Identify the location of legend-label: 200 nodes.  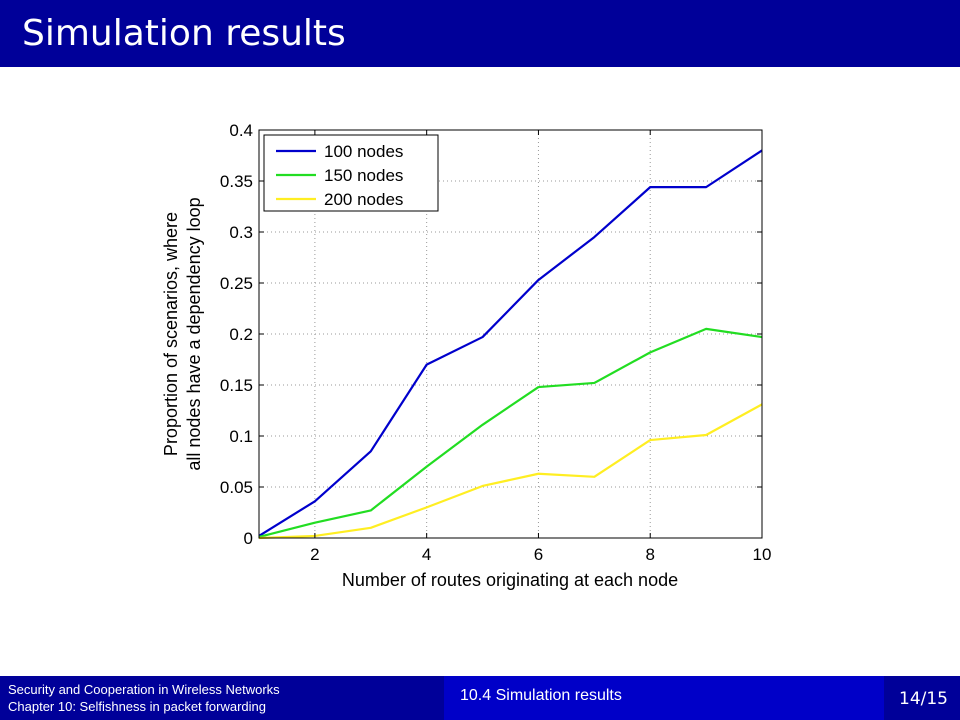
(363, 199).